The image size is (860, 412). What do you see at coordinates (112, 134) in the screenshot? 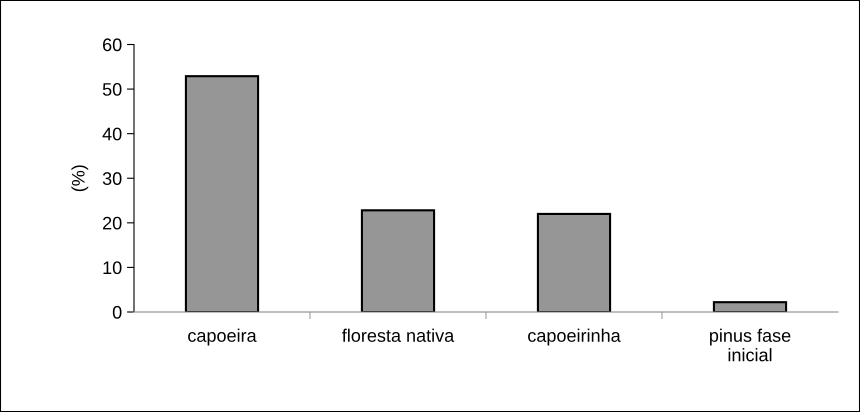
I see `y-tick-label: 40` at bounding box center [112, 134].